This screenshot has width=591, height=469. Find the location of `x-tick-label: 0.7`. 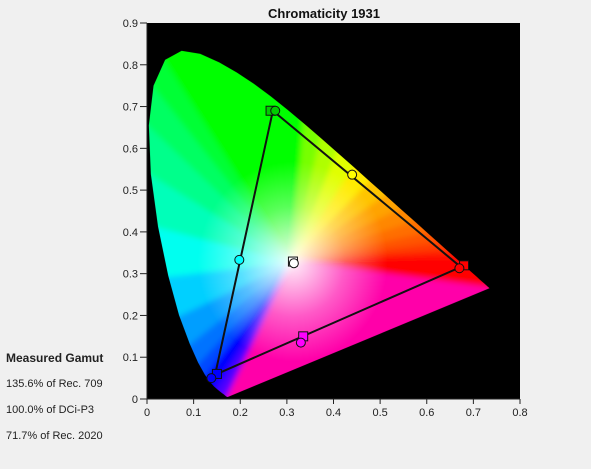

x-tick-label: 0.7 is located at coordinates (473, 413).